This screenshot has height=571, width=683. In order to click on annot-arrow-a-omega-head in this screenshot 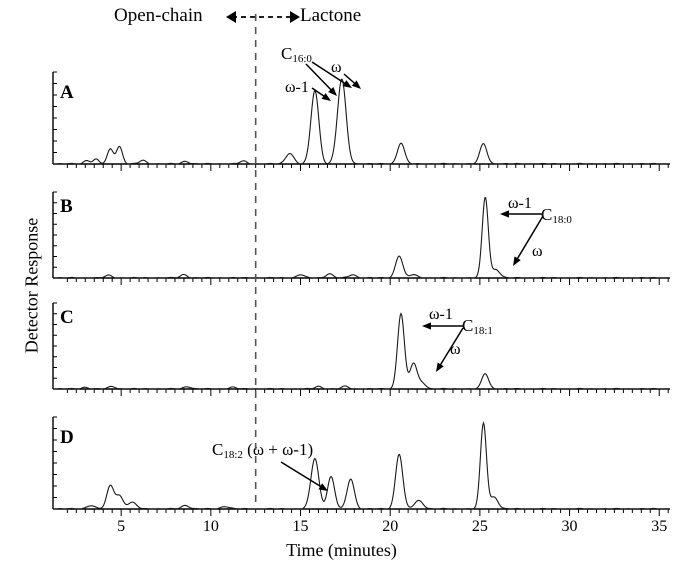, I will do `click(356, 84)`.